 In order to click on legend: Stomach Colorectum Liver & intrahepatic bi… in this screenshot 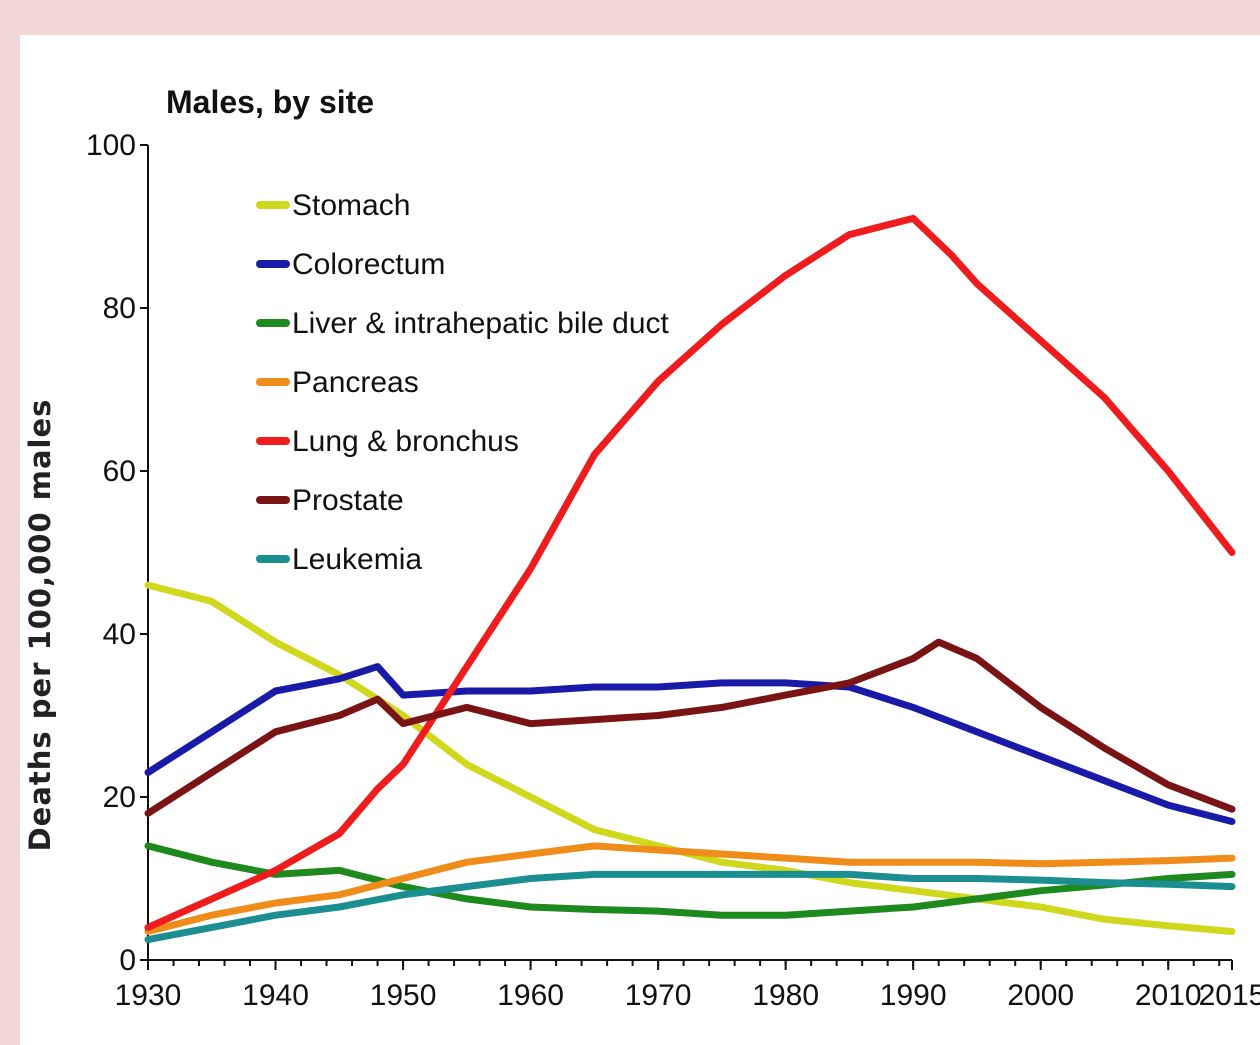, I will do `click(463, 382)`.